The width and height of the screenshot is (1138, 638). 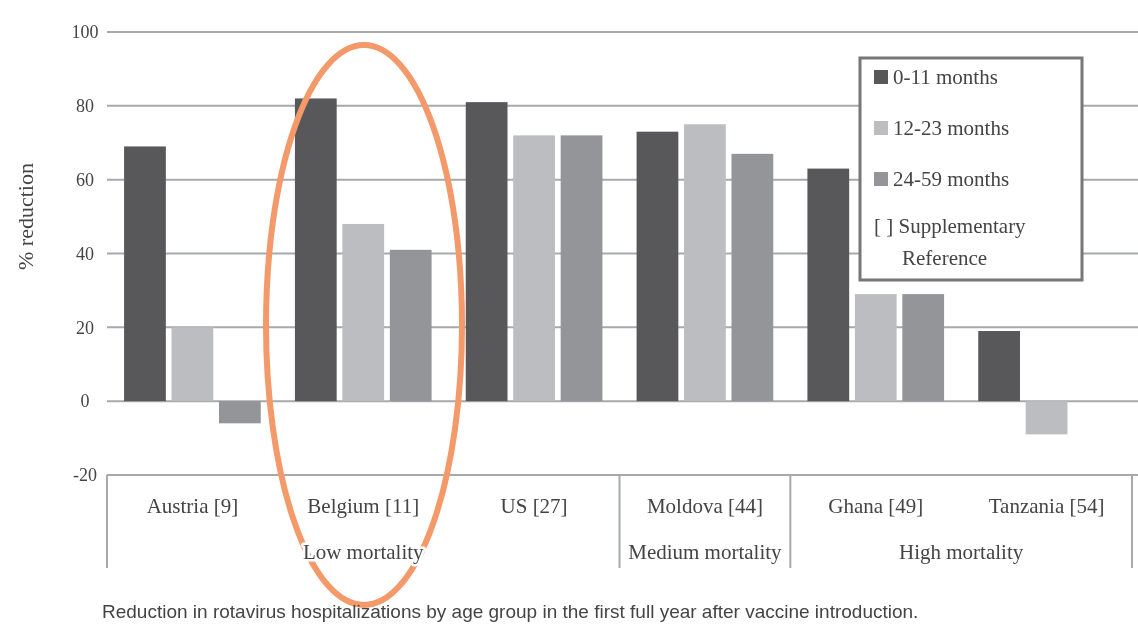 I want to click on legend-label: 12-23 months, so click(x=951, y=128).